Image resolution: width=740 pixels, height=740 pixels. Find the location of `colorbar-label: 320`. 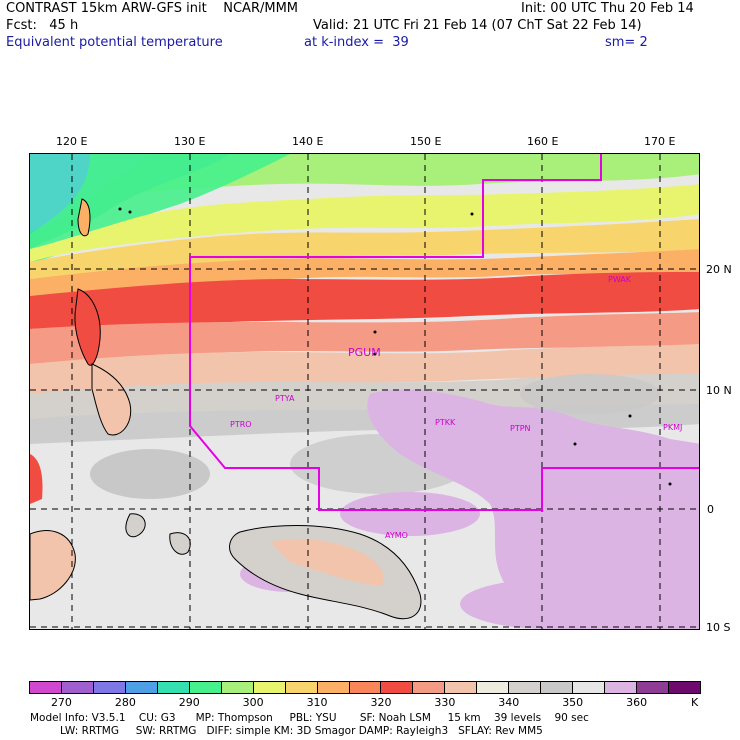

colorbar-label: 320 is located at coordinates (381, 702).